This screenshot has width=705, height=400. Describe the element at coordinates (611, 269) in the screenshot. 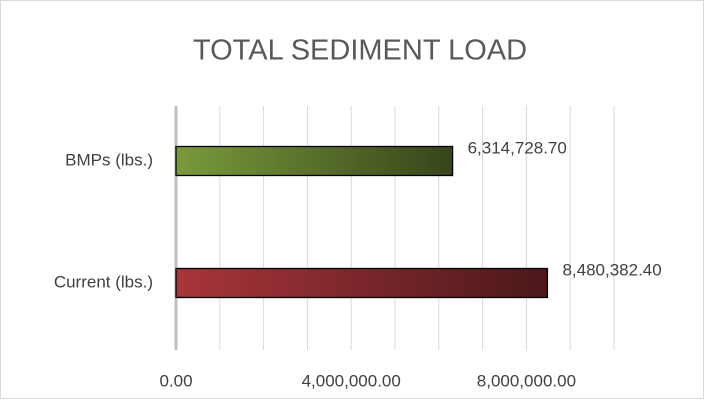

I see `data-label: 8,480,382.40` at that location.